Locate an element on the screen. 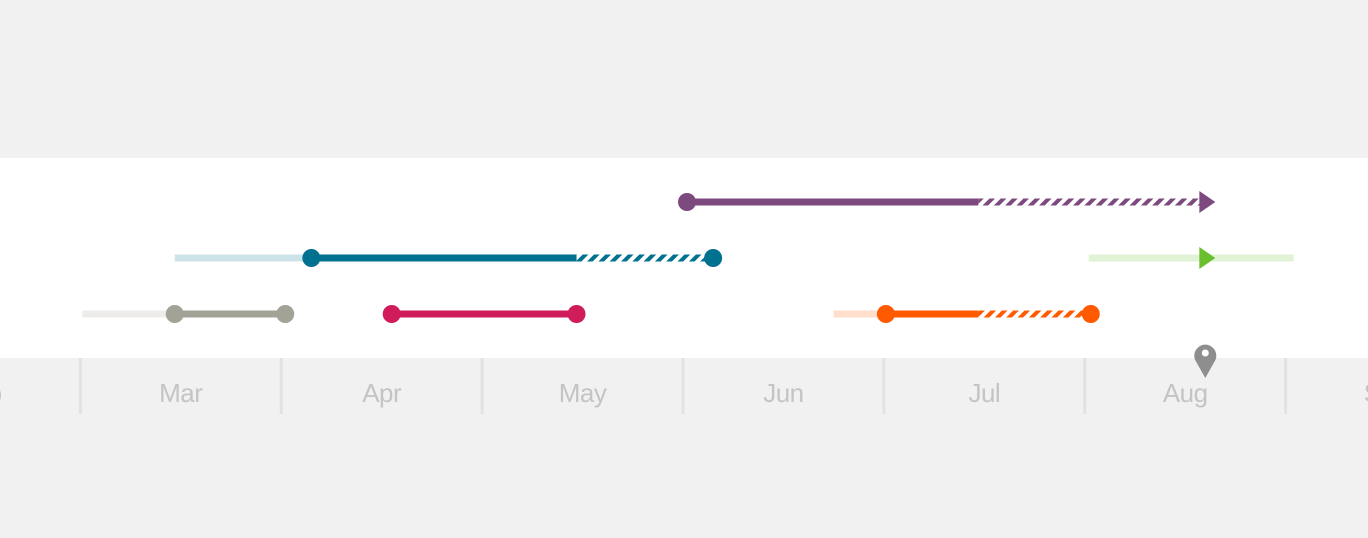 The width and height of the screenshot is (1368, 538). month-label: Sep is located at coordinates (1366, 393).